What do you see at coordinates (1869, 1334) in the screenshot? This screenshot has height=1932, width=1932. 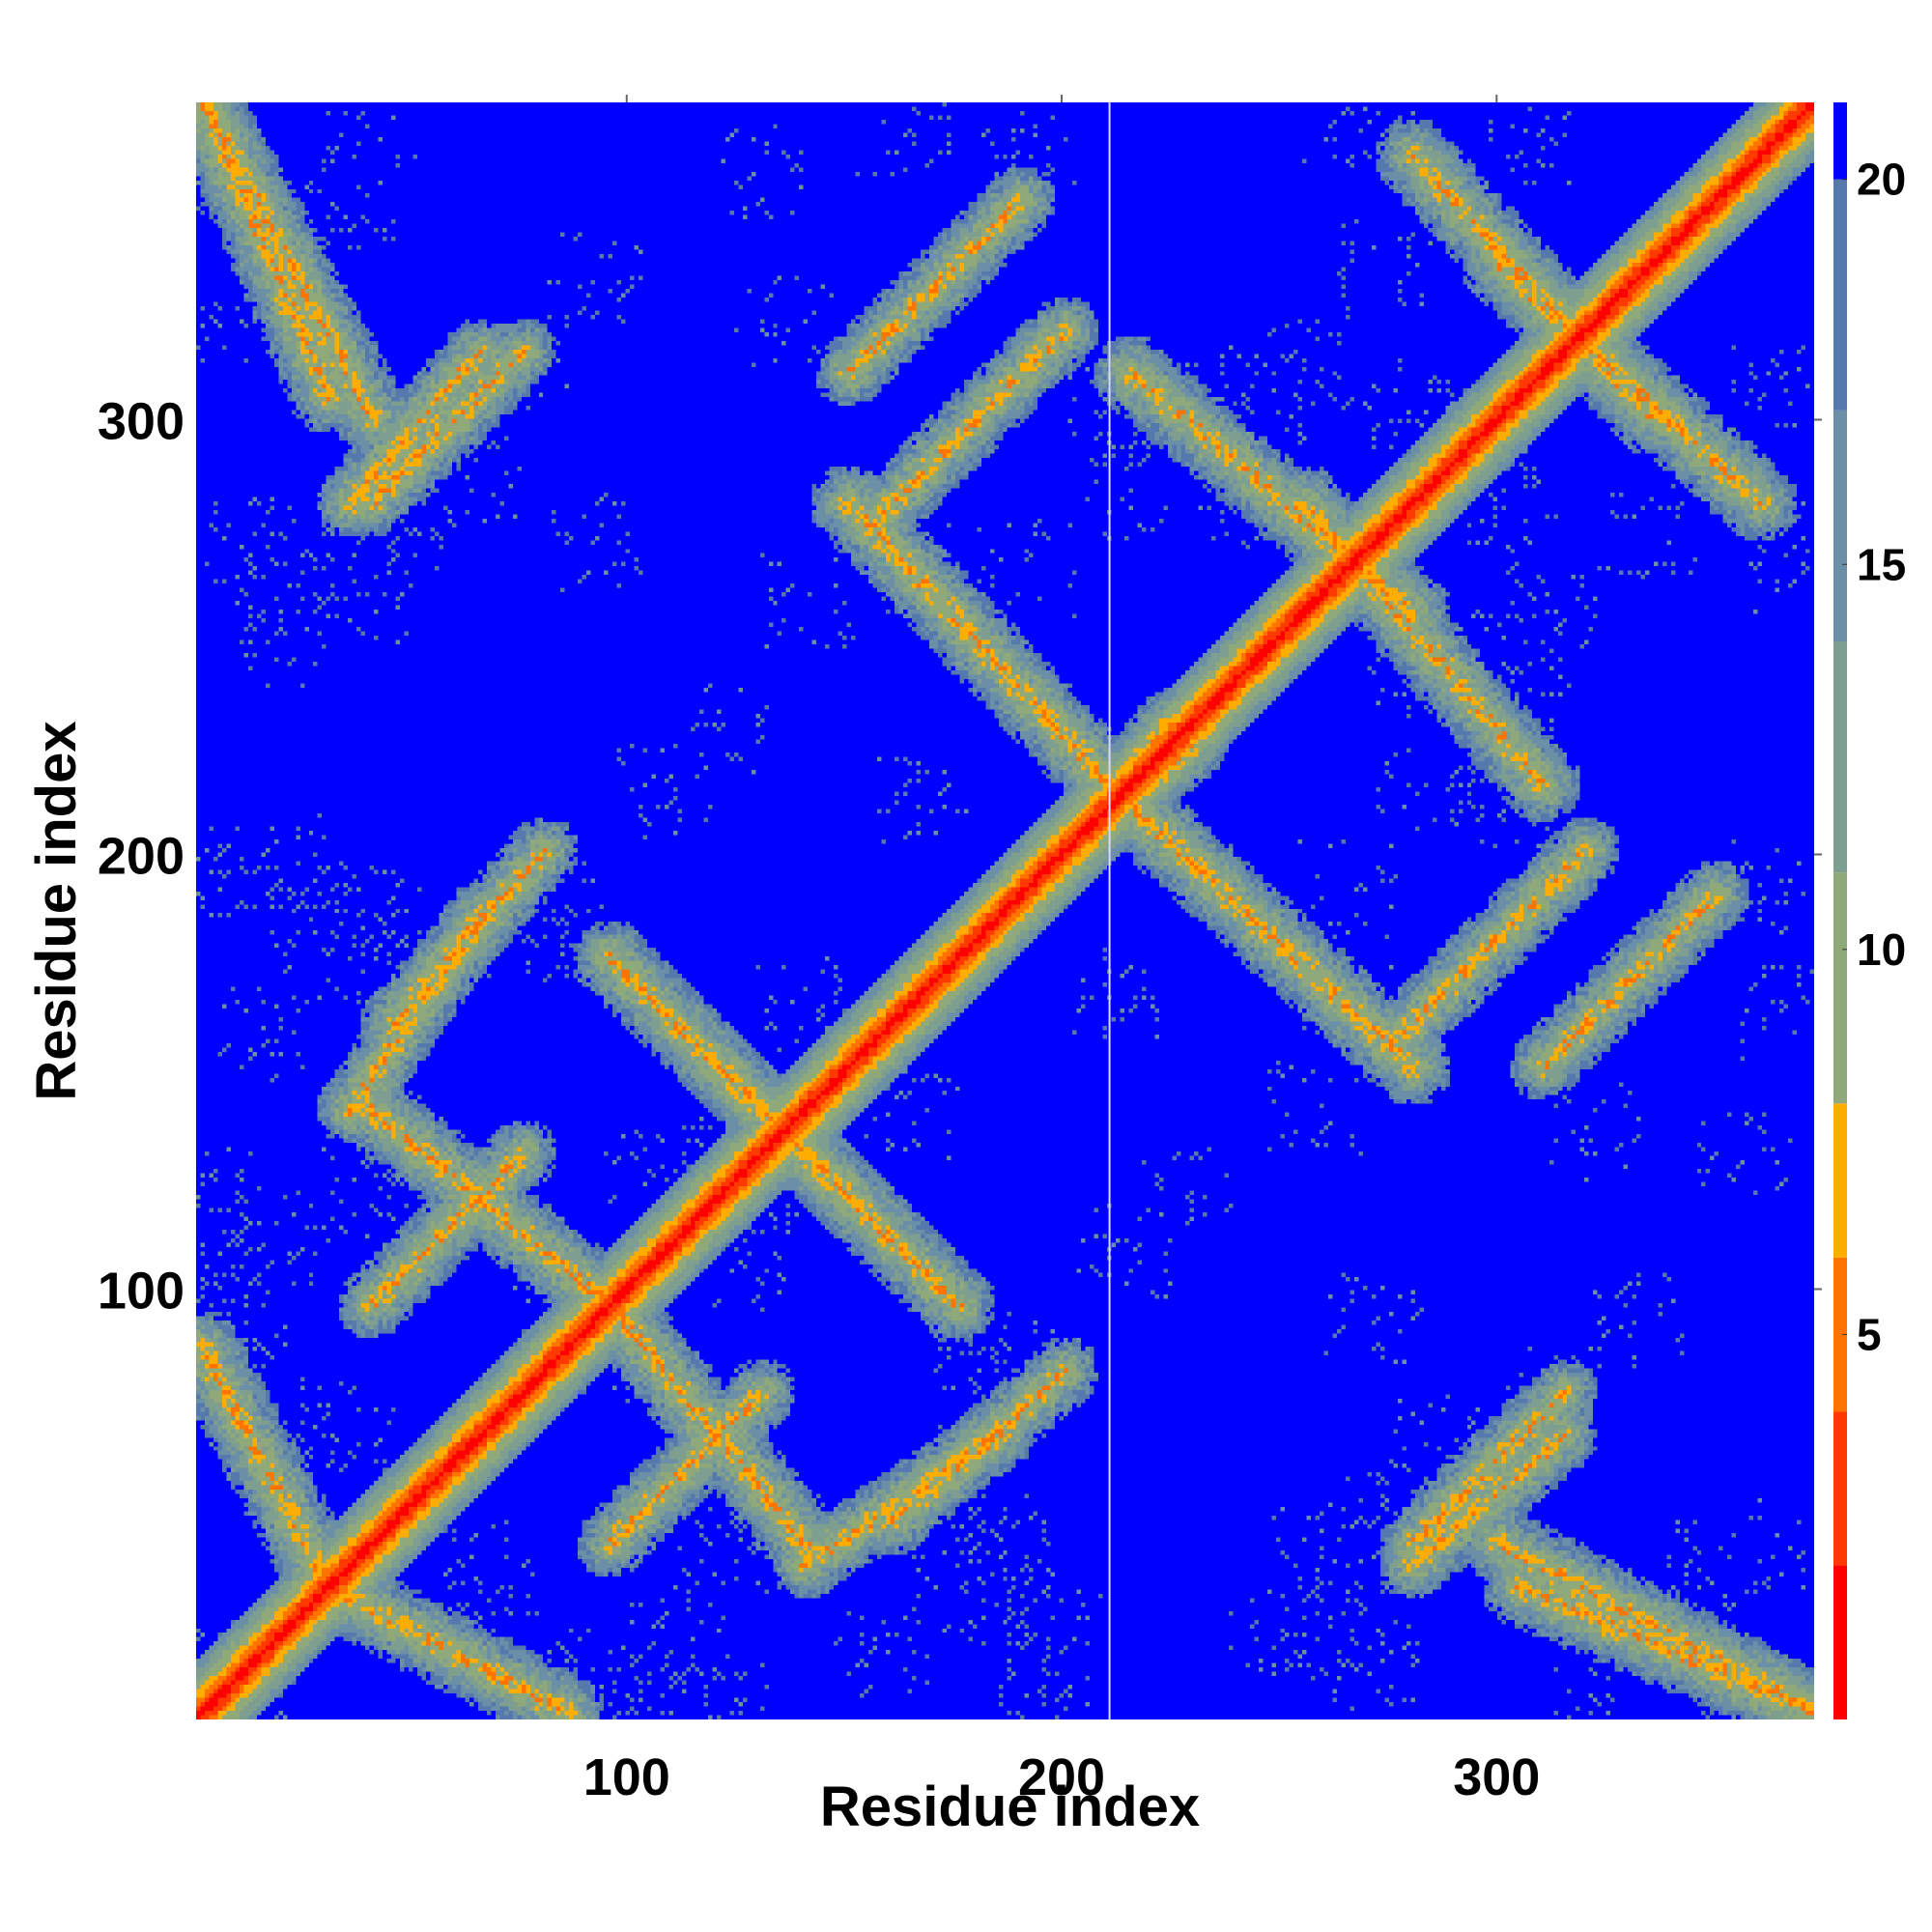 I see `colorbar-tick-label: 5` at bounding box center [1869, 1334].